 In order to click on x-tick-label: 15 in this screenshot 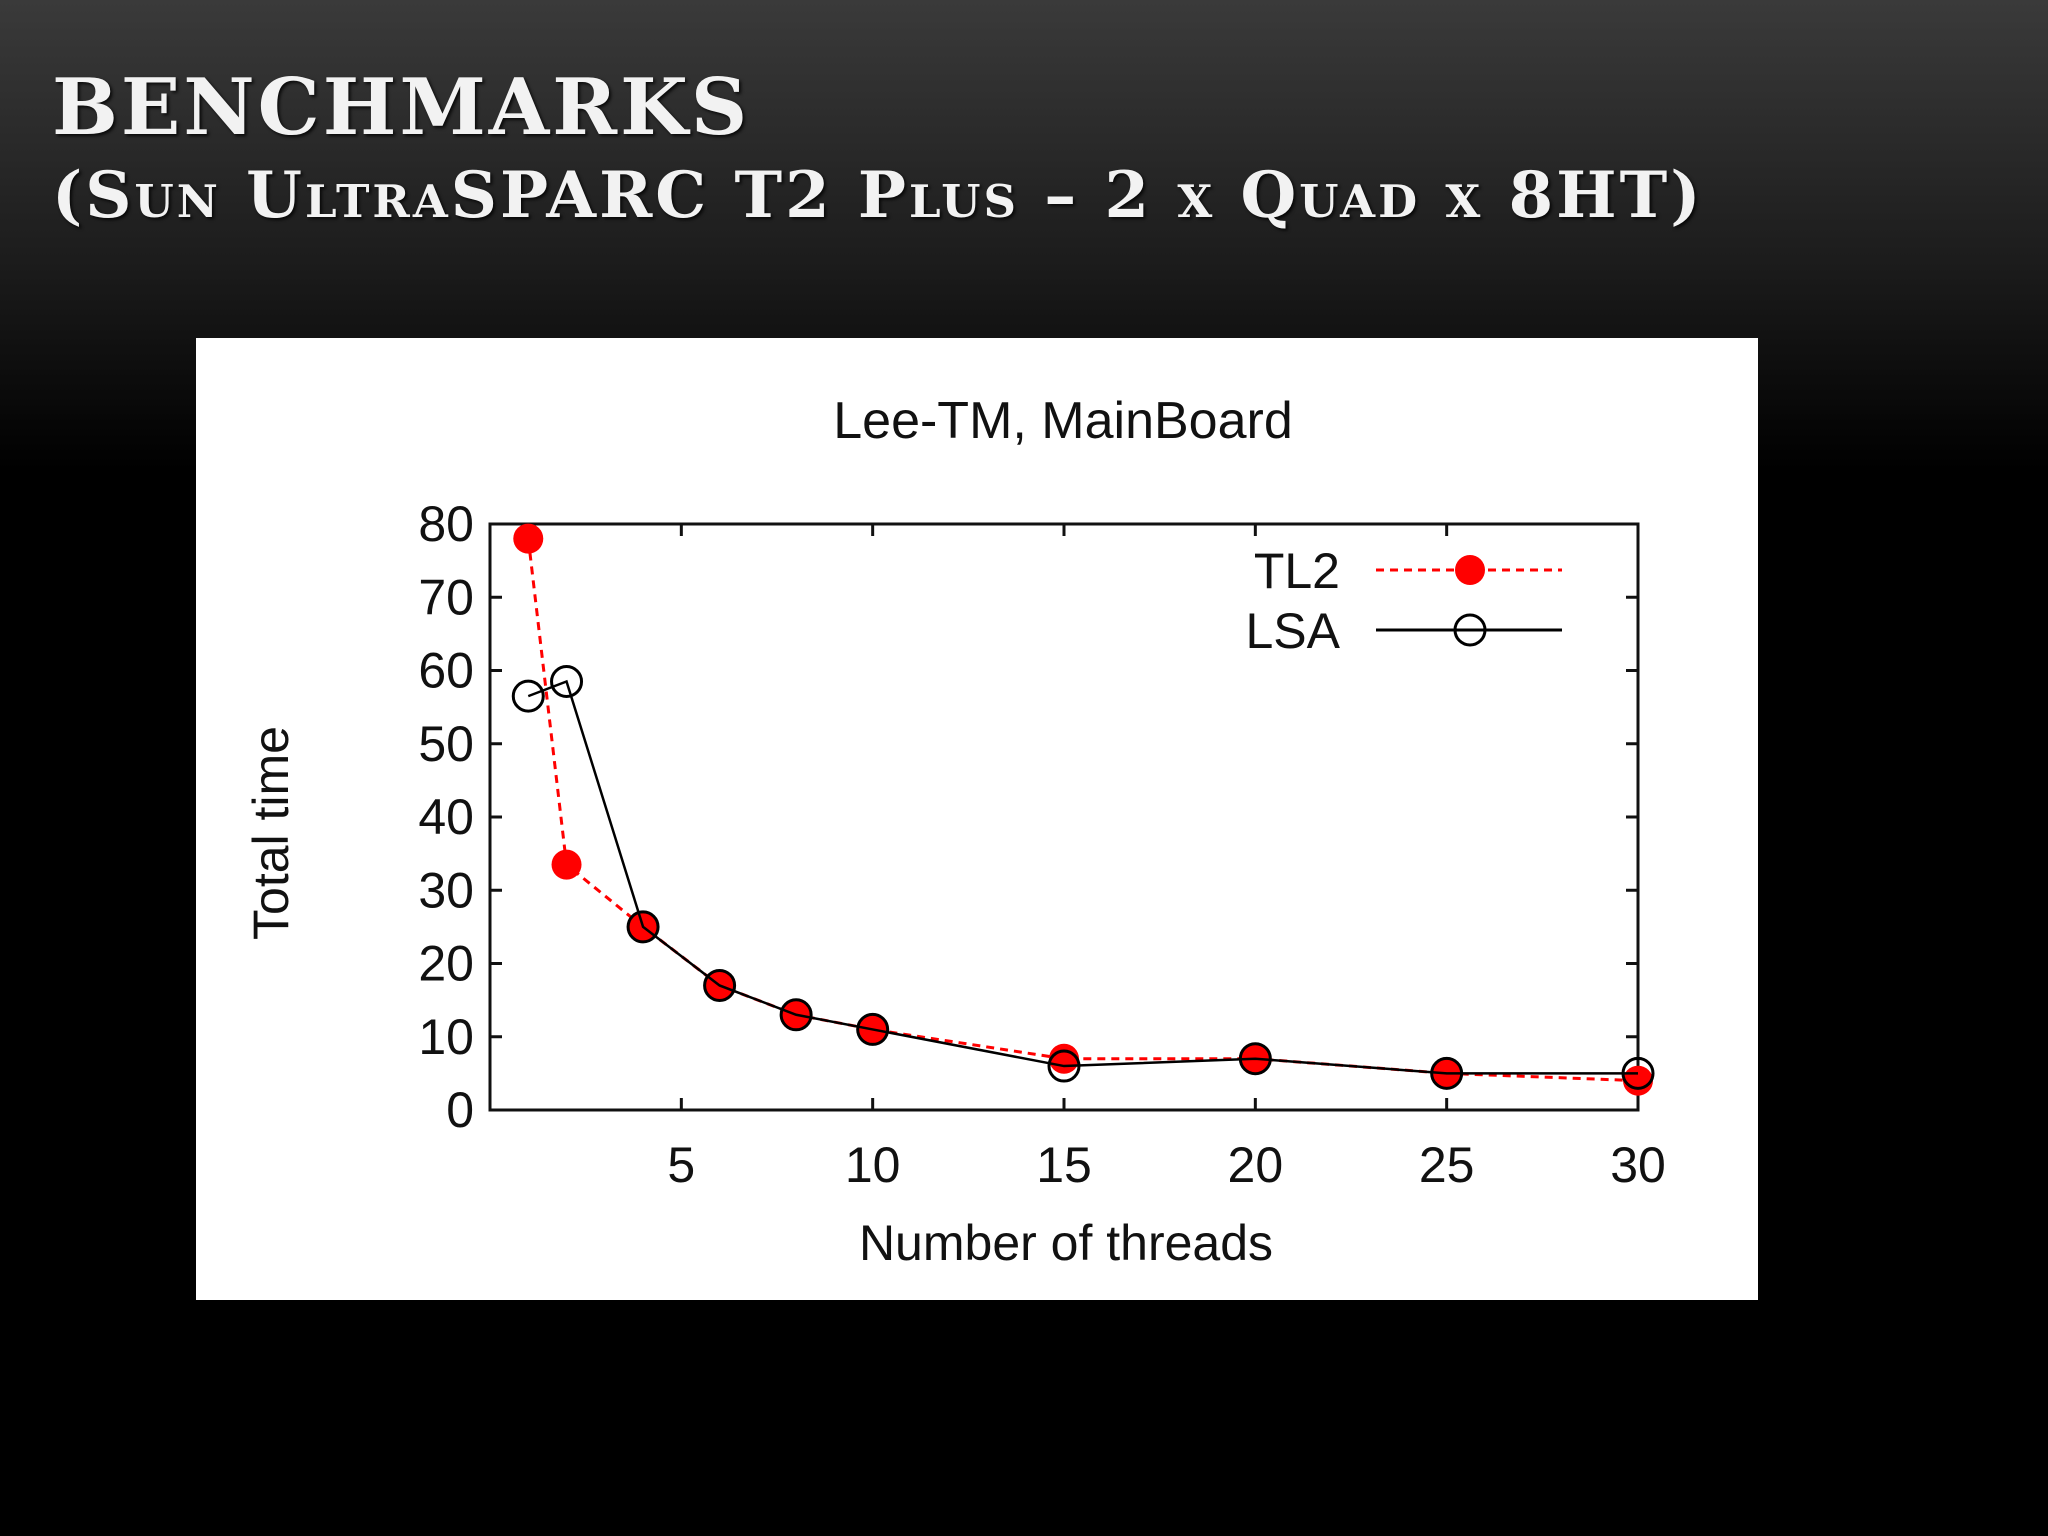, I will do `click(1064, 1165)`.